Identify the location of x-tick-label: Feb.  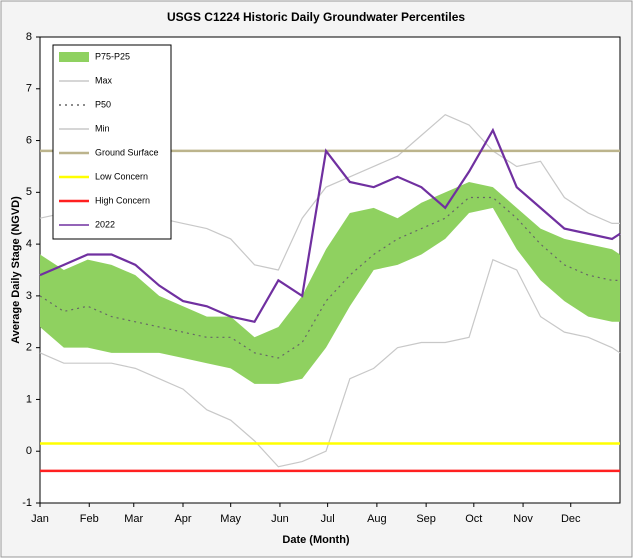
(89, 519).